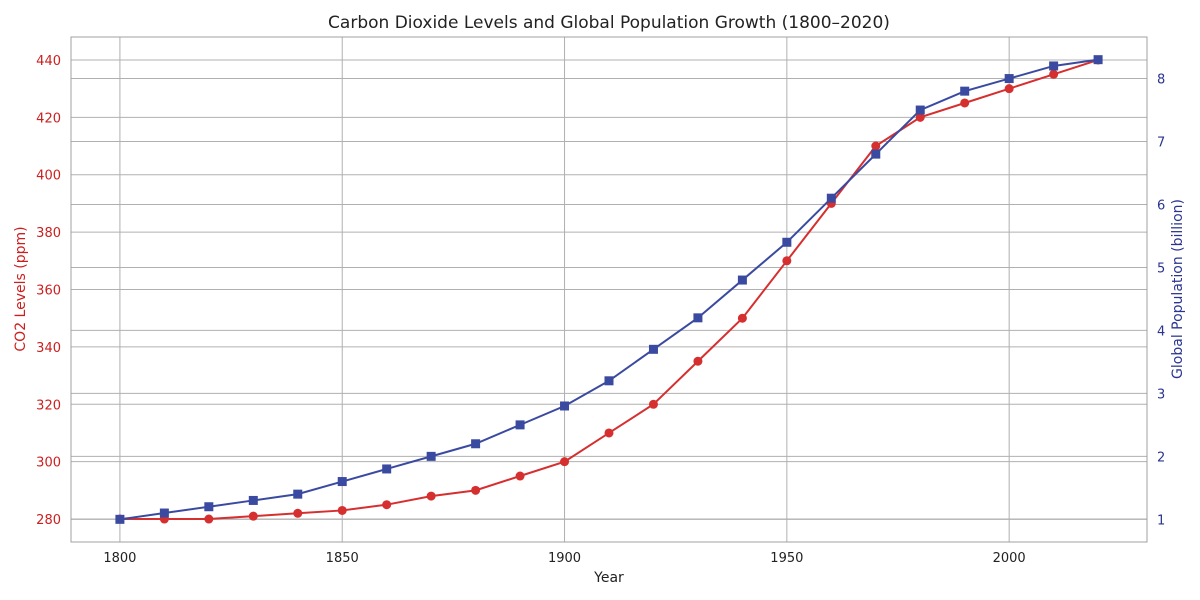  I want to click on x-tick-label: 1800, so click(119, 558).